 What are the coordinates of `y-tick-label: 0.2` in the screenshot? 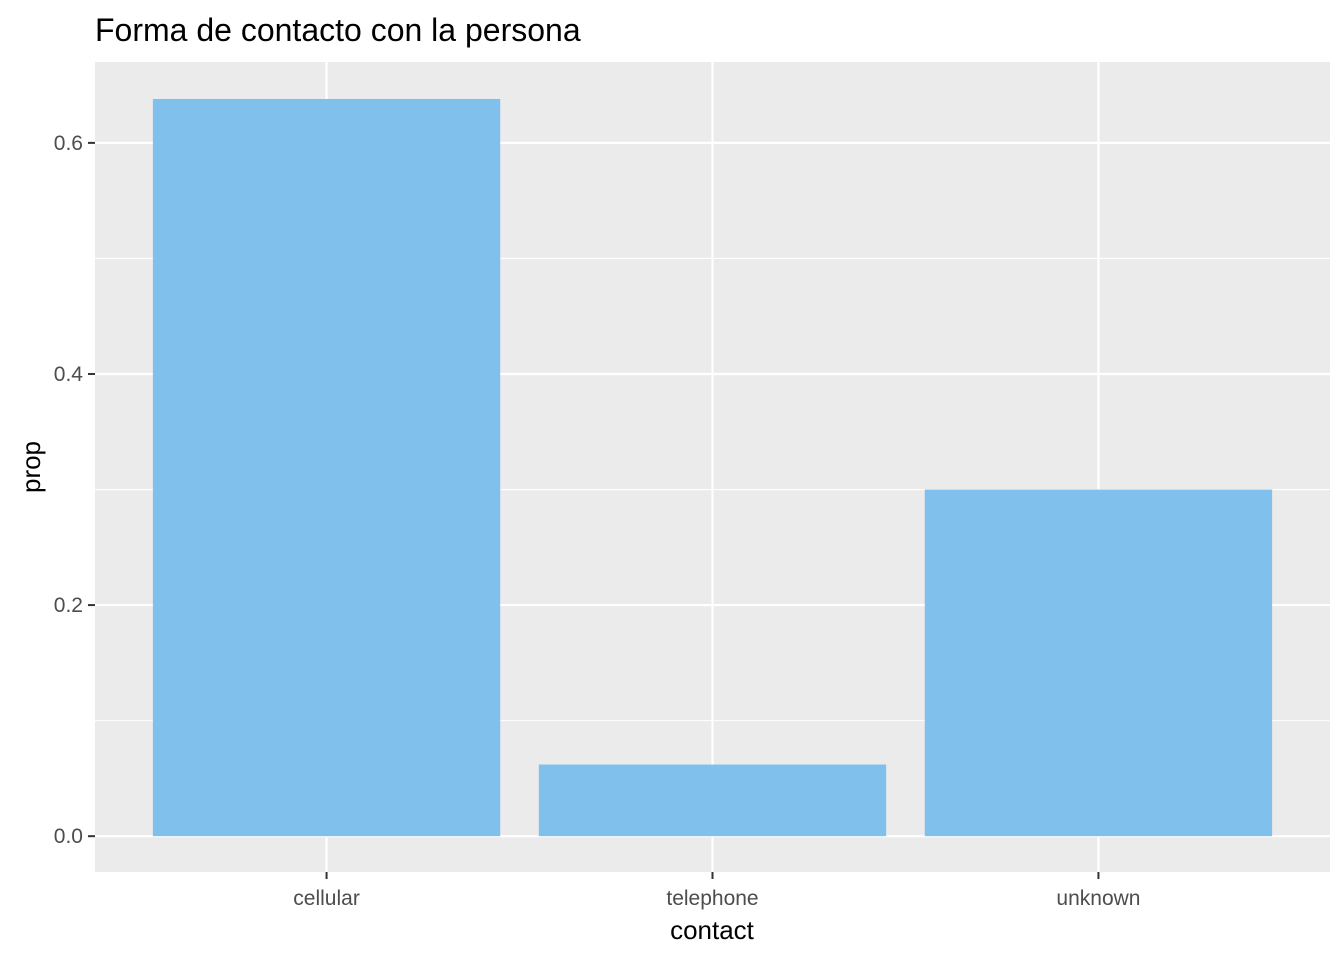 It's located at (68, 605).